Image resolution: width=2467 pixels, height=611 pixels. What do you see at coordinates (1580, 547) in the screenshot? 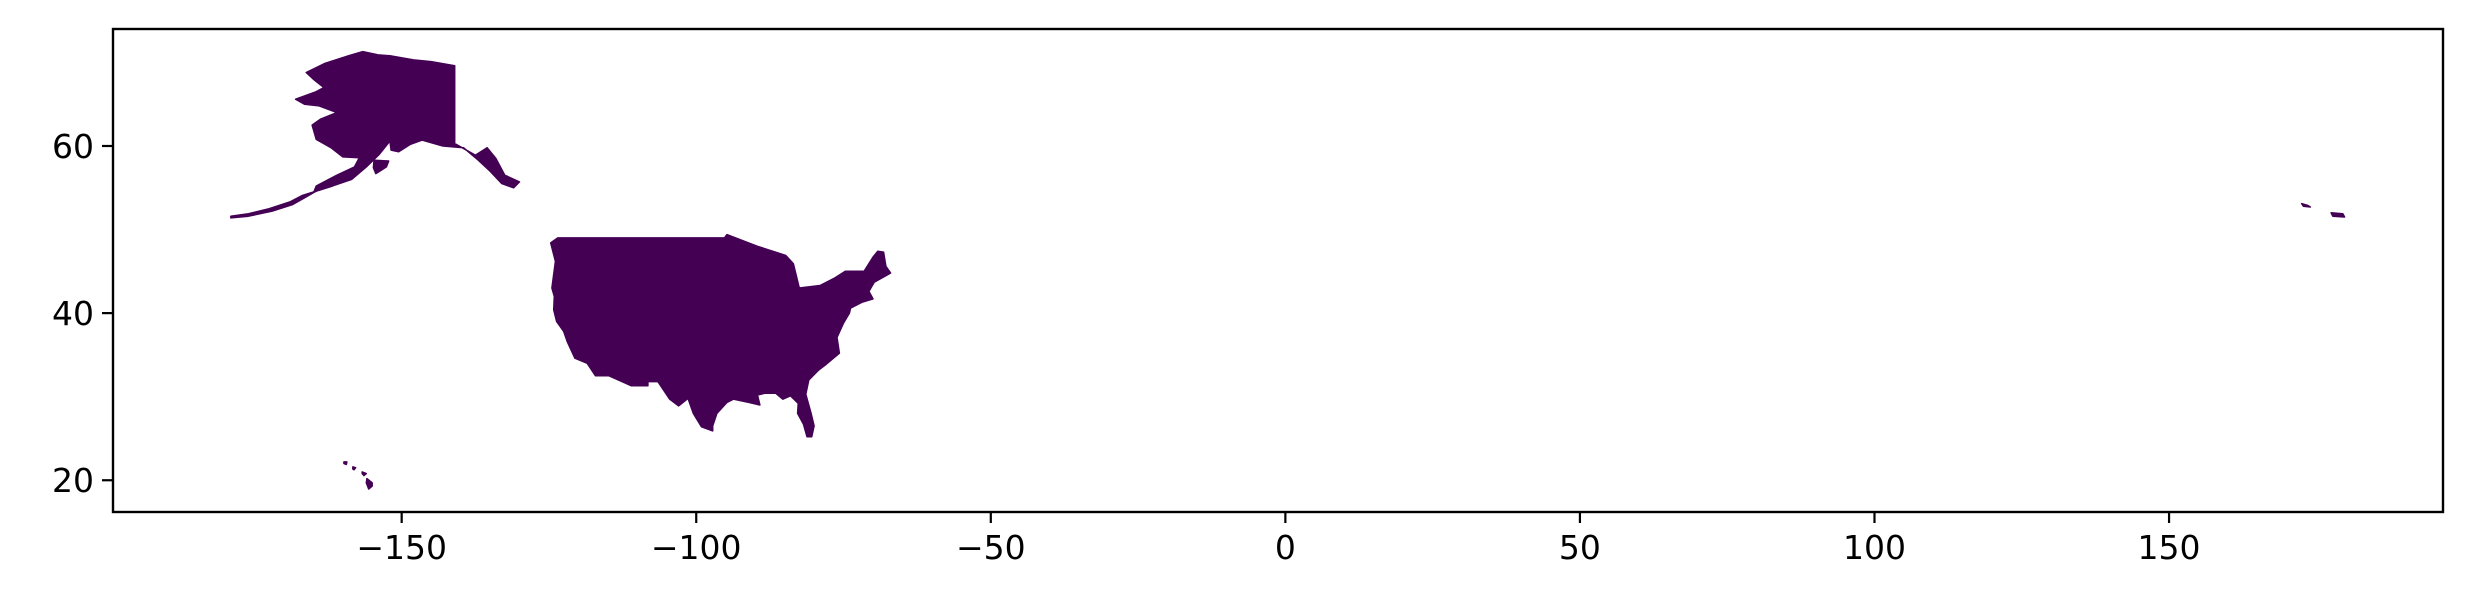
I see `x-tick-label: 50` at bounding box center [1580, 547].